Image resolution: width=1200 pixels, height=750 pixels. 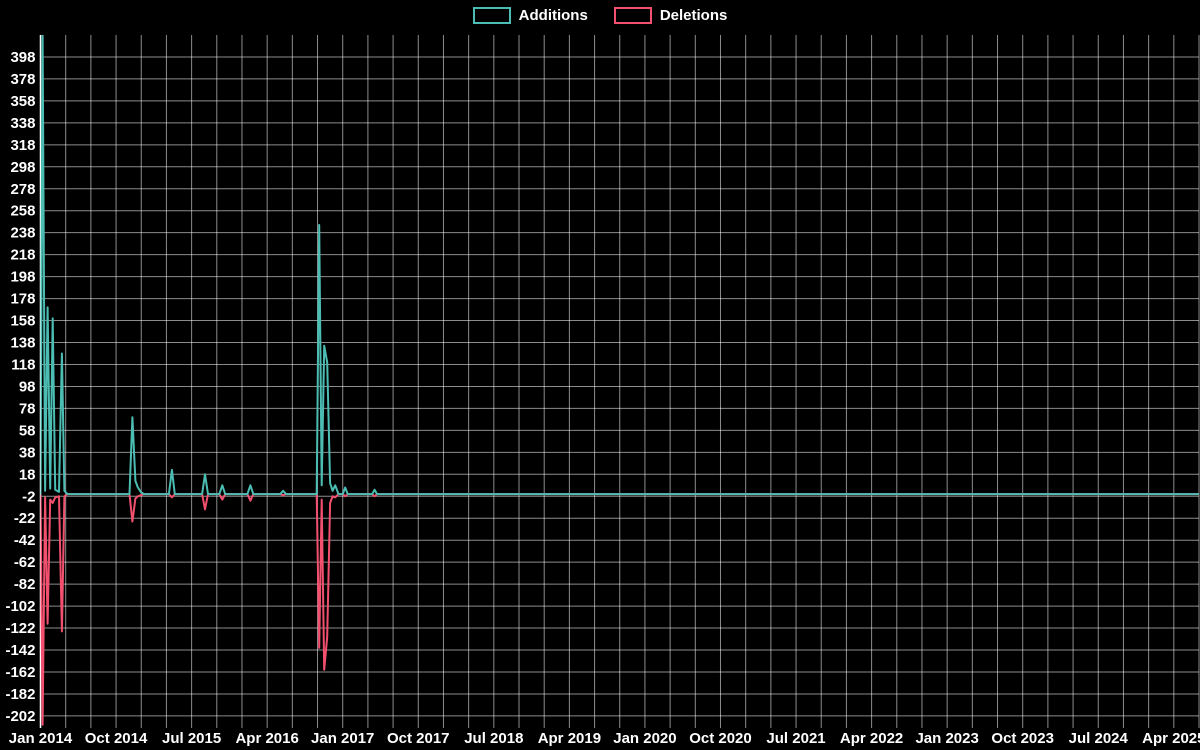 I want to click on y-tick-label: 398, so click(x=22, y=57).